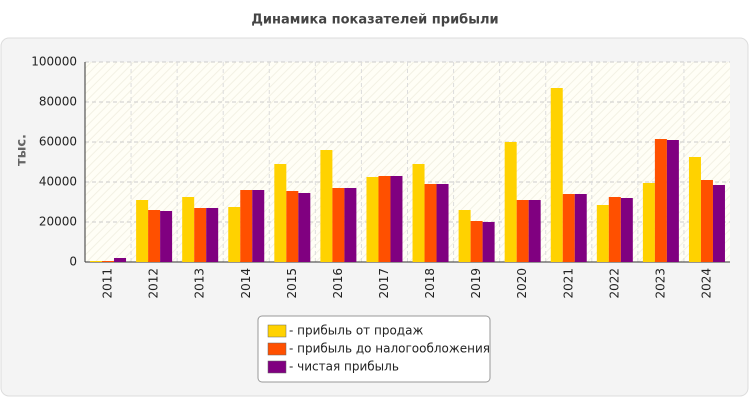  What do you see at coordinates (706, 283) in the screenshot?
I see `x-tick-label: 2024` at bounding box center [706, 283].